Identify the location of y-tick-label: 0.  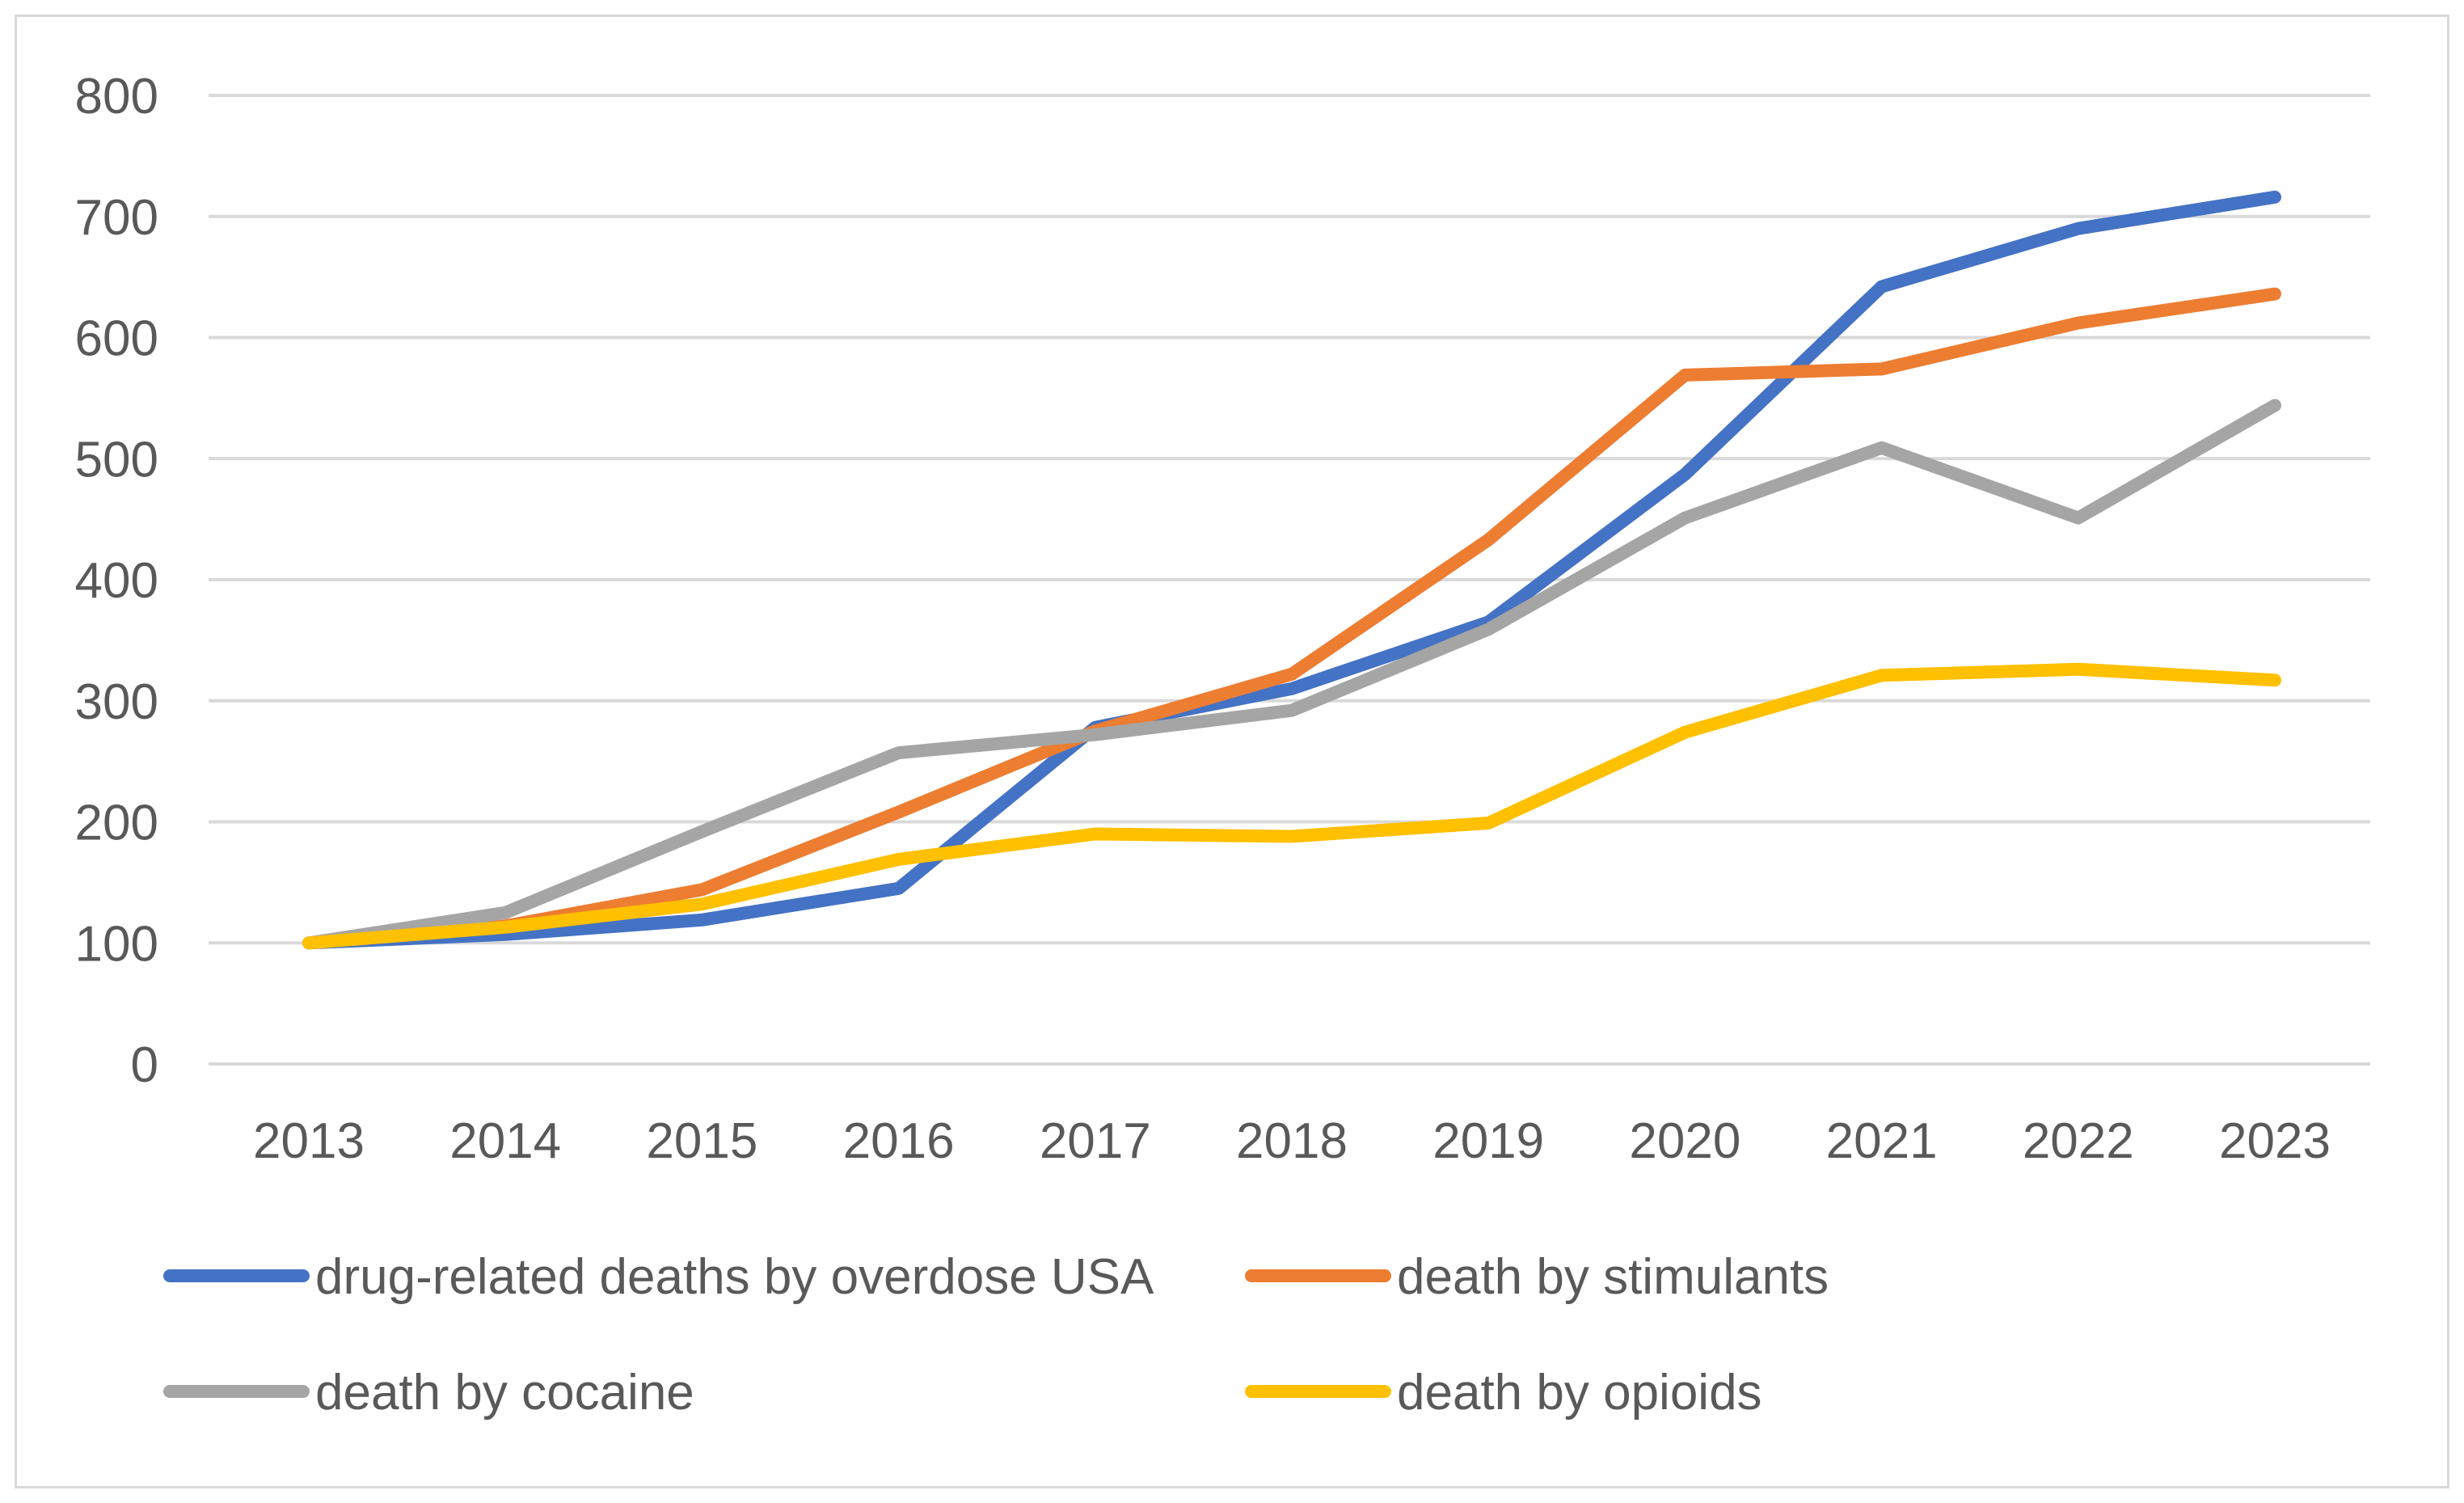
(144, 1065).